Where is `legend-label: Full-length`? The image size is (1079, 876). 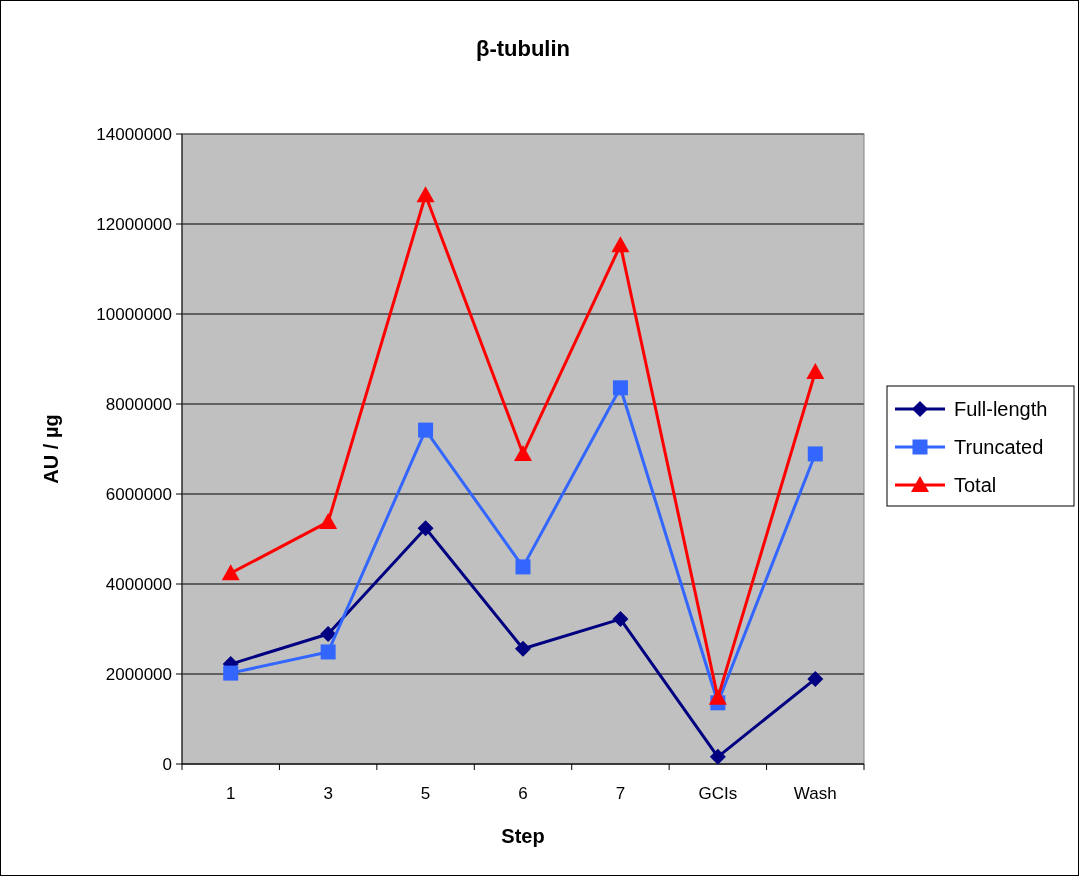
legend-label: Full-length is located at coordinates (1001, 409).